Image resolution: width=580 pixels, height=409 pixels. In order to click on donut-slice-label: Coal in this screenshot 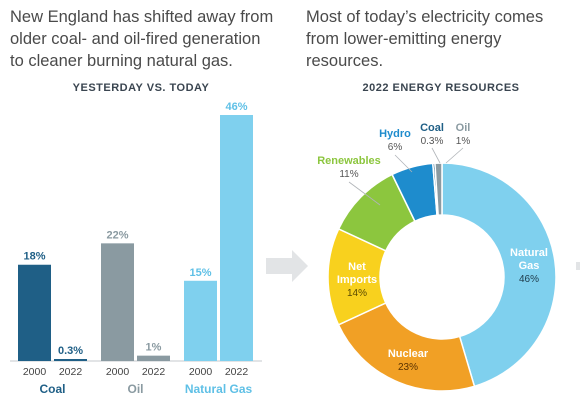, I will do `click(432, 128)`.